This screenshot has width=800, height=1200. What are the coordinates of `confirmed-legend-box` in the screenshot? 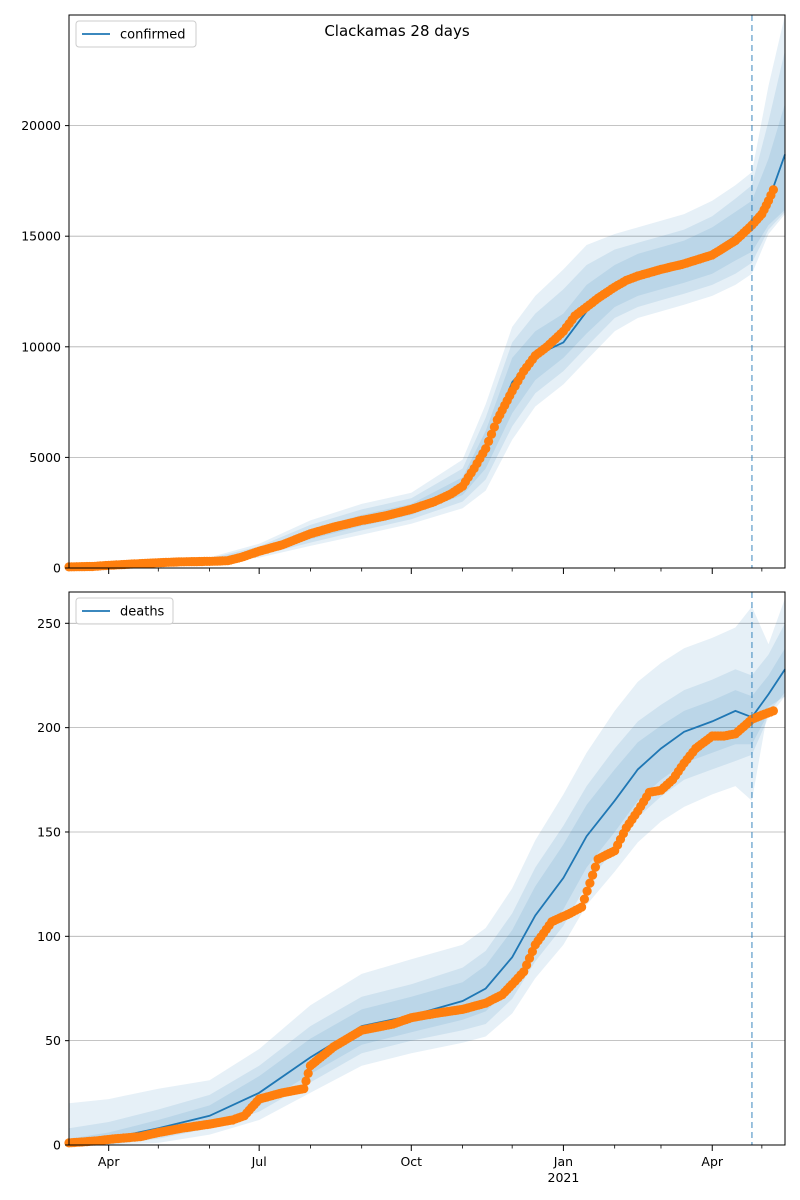 It's located at (136, 34).